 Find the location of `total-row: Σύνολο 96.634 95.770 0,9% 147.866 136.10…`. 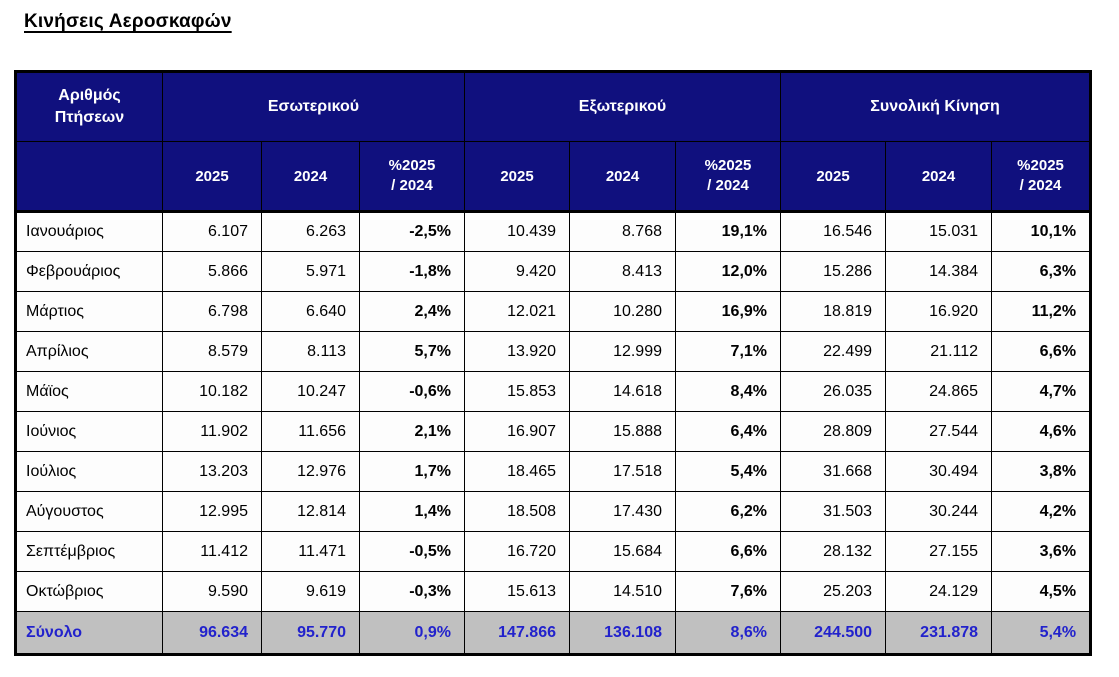

total-row: Σύνολο 96.634 95.770 0,9% 147.866 136.10… is located at coordinates (553, 633).